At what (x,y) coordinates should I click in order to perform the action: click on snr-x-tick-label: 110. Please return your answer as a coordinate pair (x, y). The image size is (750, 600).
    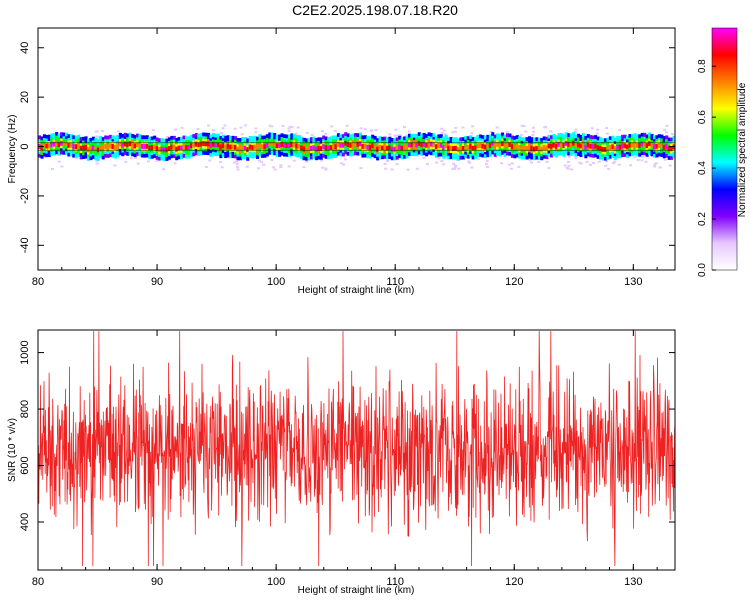
    Looking at the image, I should click on (395, 582).